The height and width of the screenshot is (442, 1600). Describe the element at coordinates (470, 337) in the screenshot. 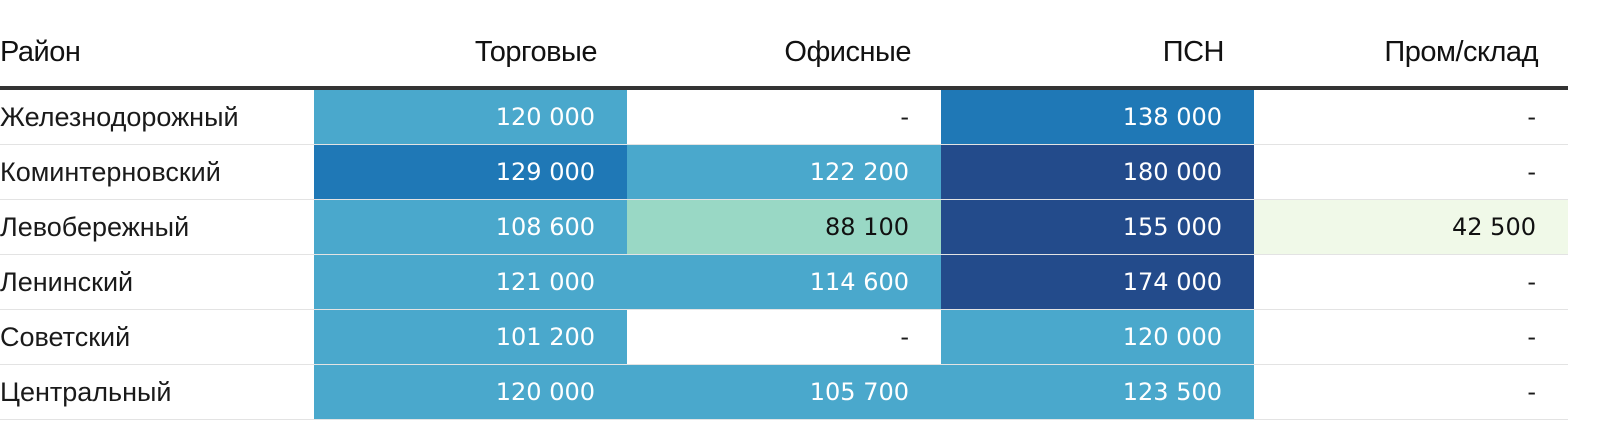

I see `value-cell-retail: 101 200` at that location.